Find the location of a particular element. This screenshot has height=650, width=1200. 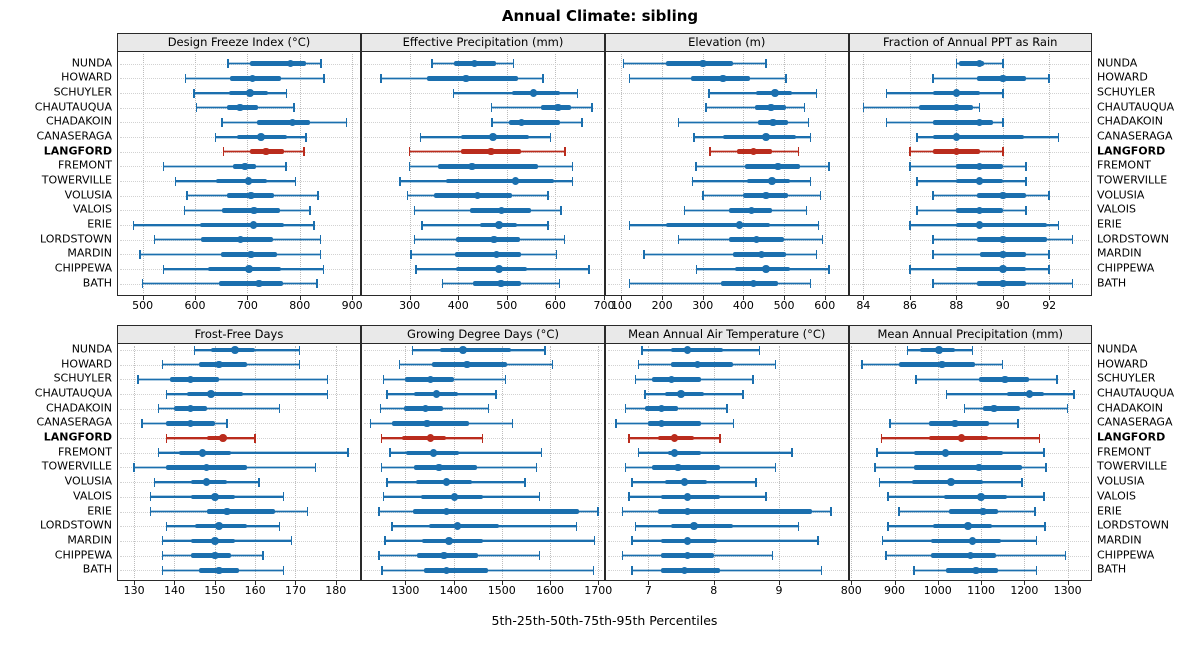

site-label-right: CANASERAGA is located at coordinates (1135, 136).